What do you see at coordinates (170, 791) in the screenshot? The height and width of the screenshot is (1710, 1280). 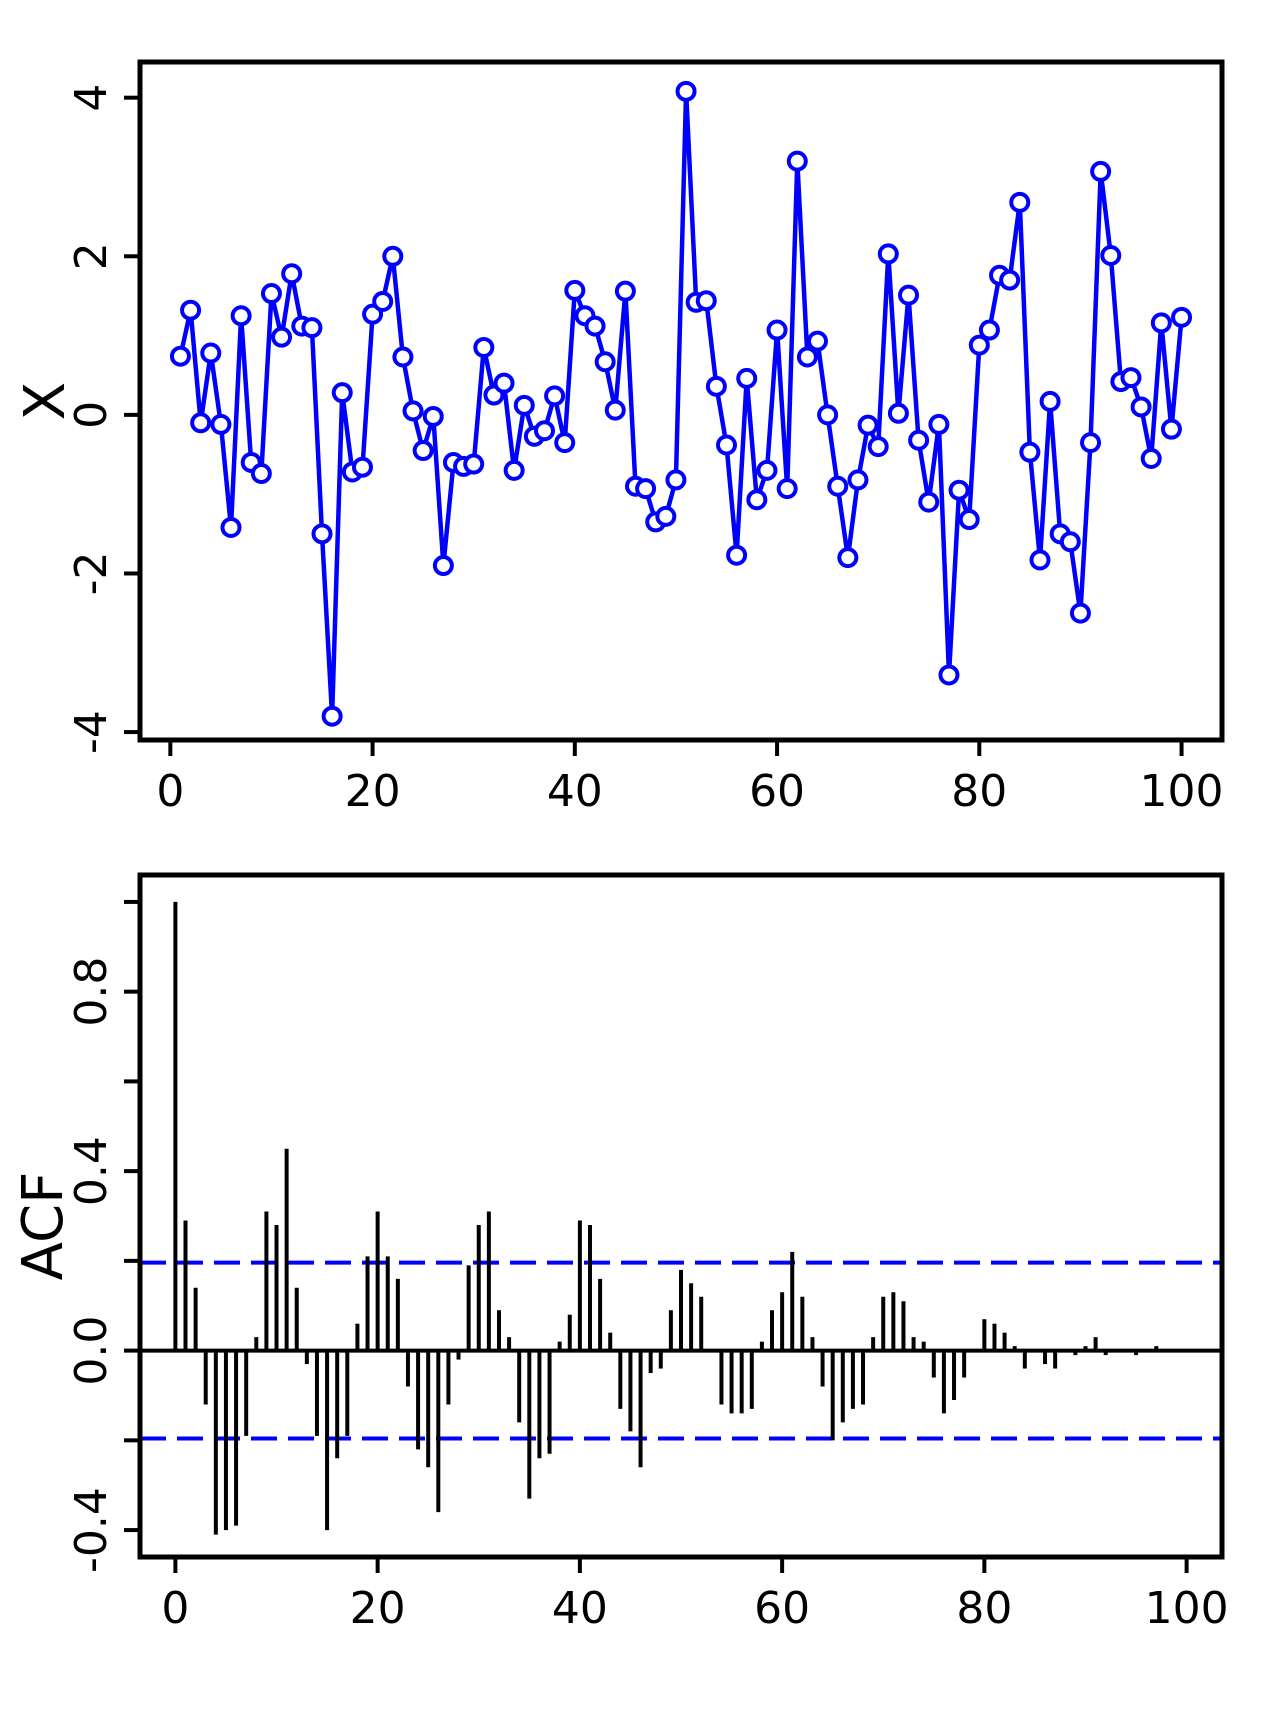 I see `x-tick-label-top: 0` at bounding box center [170, 791].